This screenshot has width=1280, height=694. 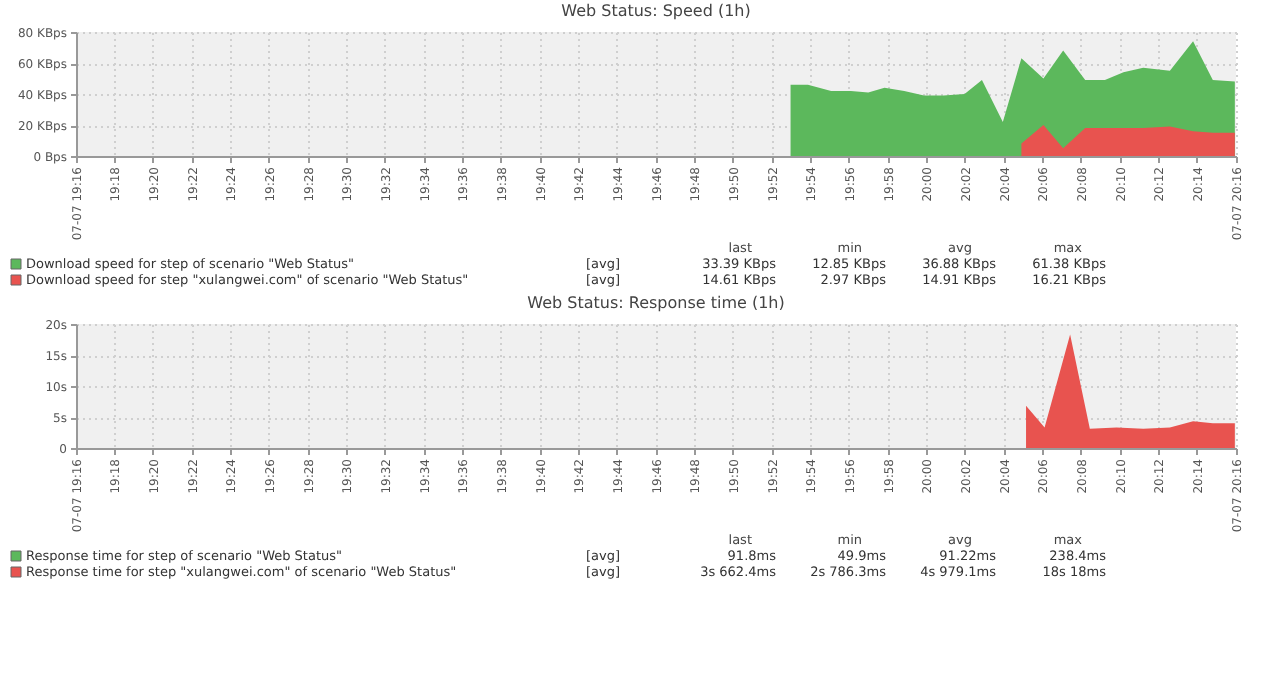 I want to click on chart-title: Web Status: Response time (1h), so click(x=656, y=303).